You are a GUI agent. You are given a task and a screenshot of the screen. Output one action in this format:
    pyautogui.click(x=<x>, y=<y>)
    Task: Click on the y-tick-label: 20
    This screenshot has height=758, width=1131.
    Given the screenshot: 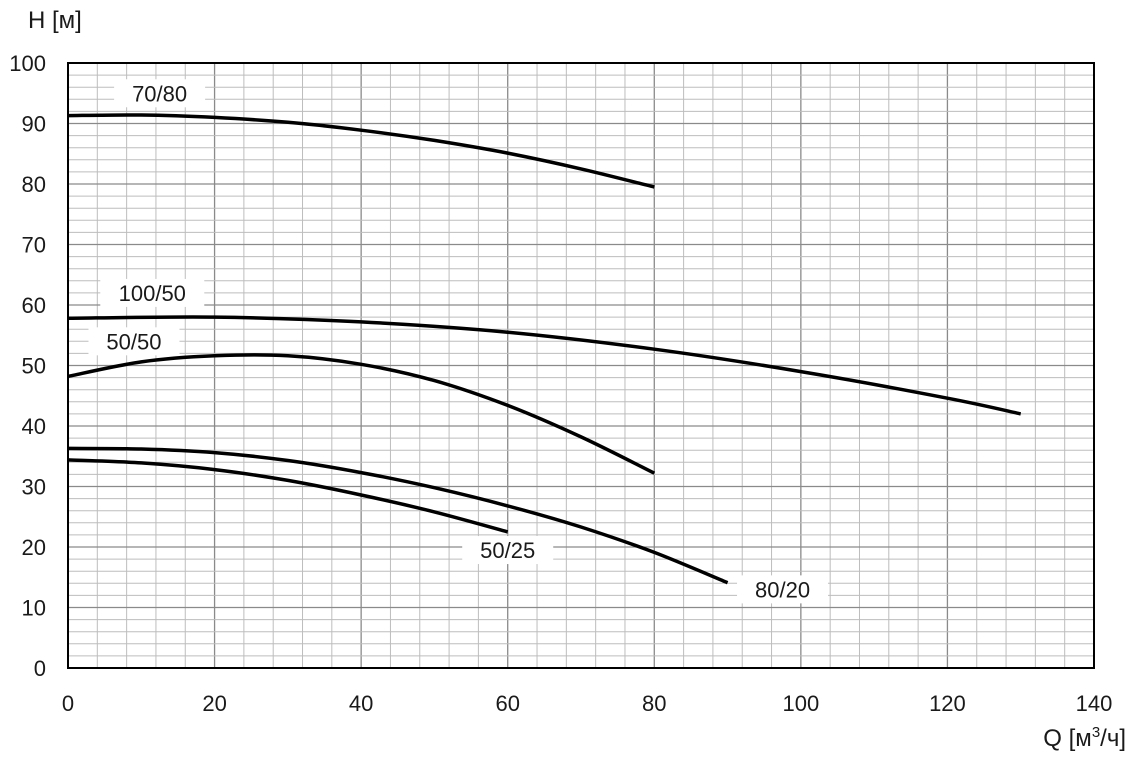 What is the action you would take?
    pyautogui.click(x=34, y=547)
    